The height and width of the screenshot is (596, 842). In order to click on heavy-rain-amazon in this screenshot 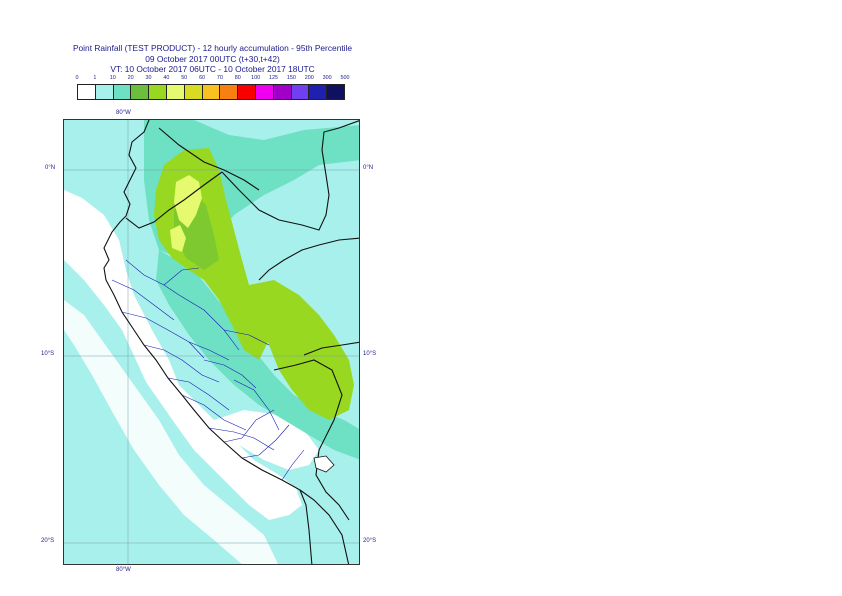, I will do `click(301, 350)`.